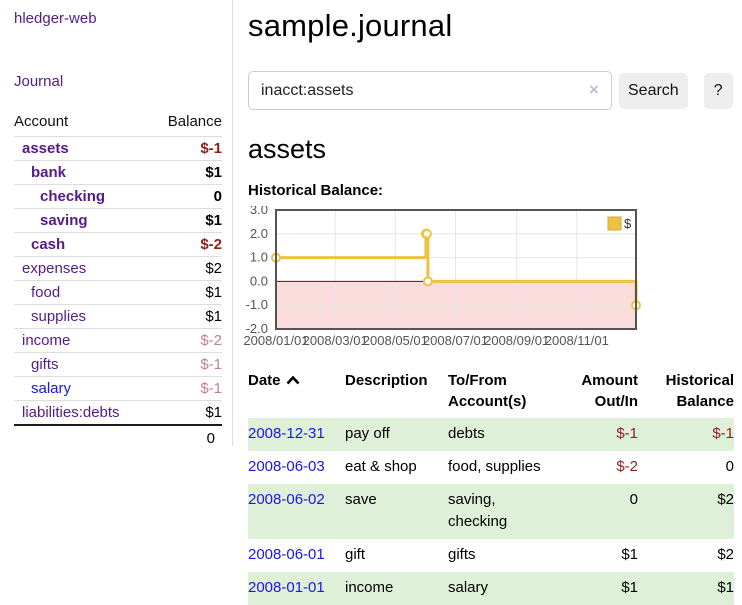 The height and width of the screenshot is (605, 742). Describe the element at coordinates (118, 365) in the screenshot. I see `account-row: gifts $-1` at that location.